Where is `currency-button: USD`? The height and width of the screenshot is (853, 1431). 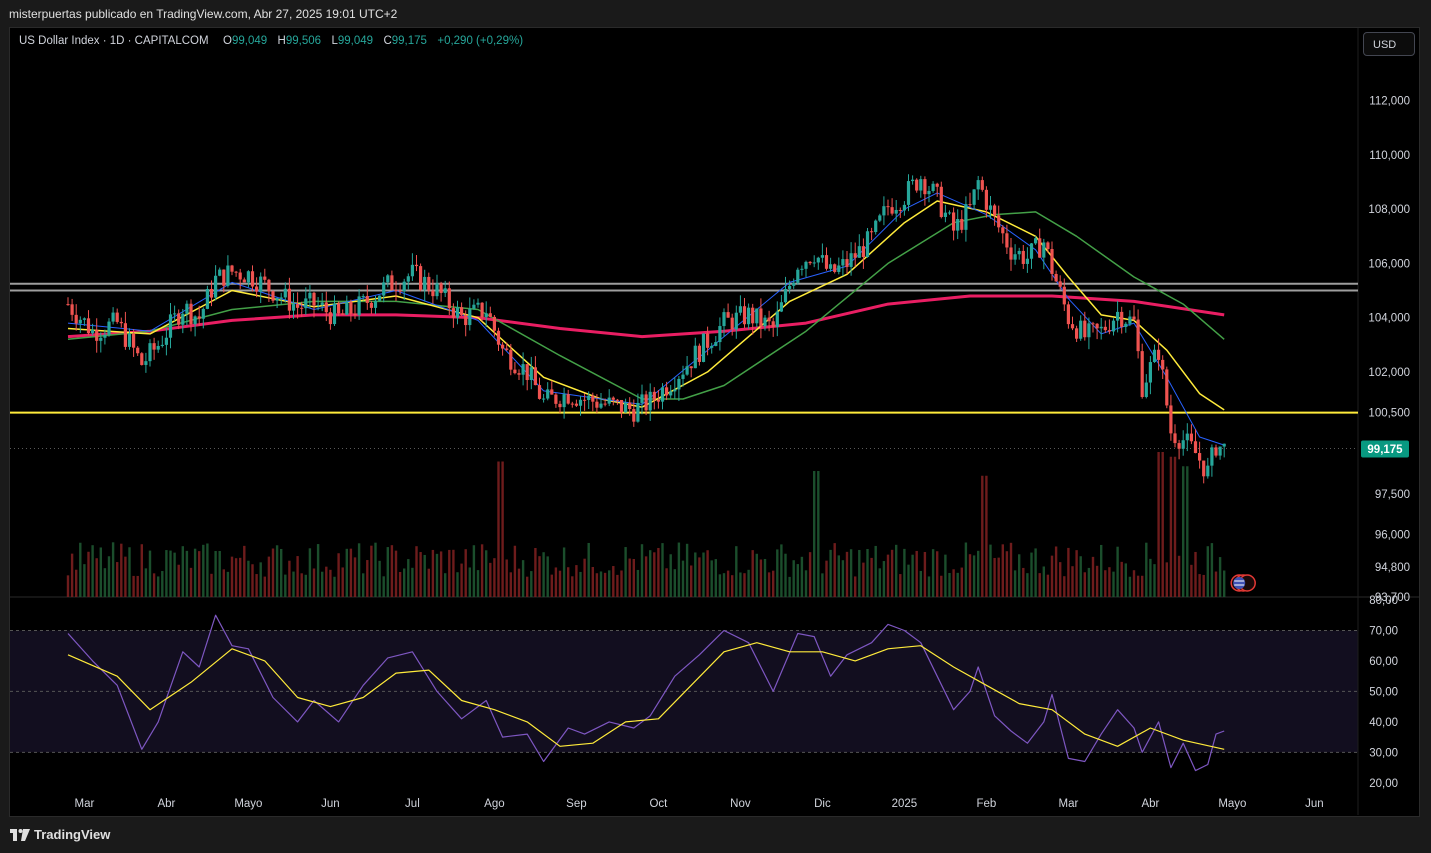
currency-button: USD is located at coordinates (1389, 44).